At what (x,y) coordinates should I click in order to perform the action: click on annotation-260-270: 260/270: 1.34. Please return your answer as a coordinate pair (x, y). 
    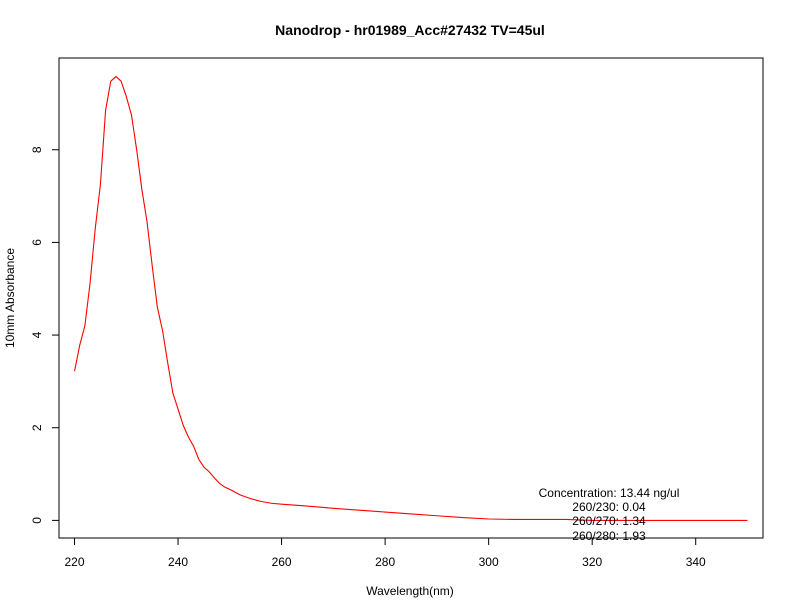
    Looking at the image, I should click on (609, 521).